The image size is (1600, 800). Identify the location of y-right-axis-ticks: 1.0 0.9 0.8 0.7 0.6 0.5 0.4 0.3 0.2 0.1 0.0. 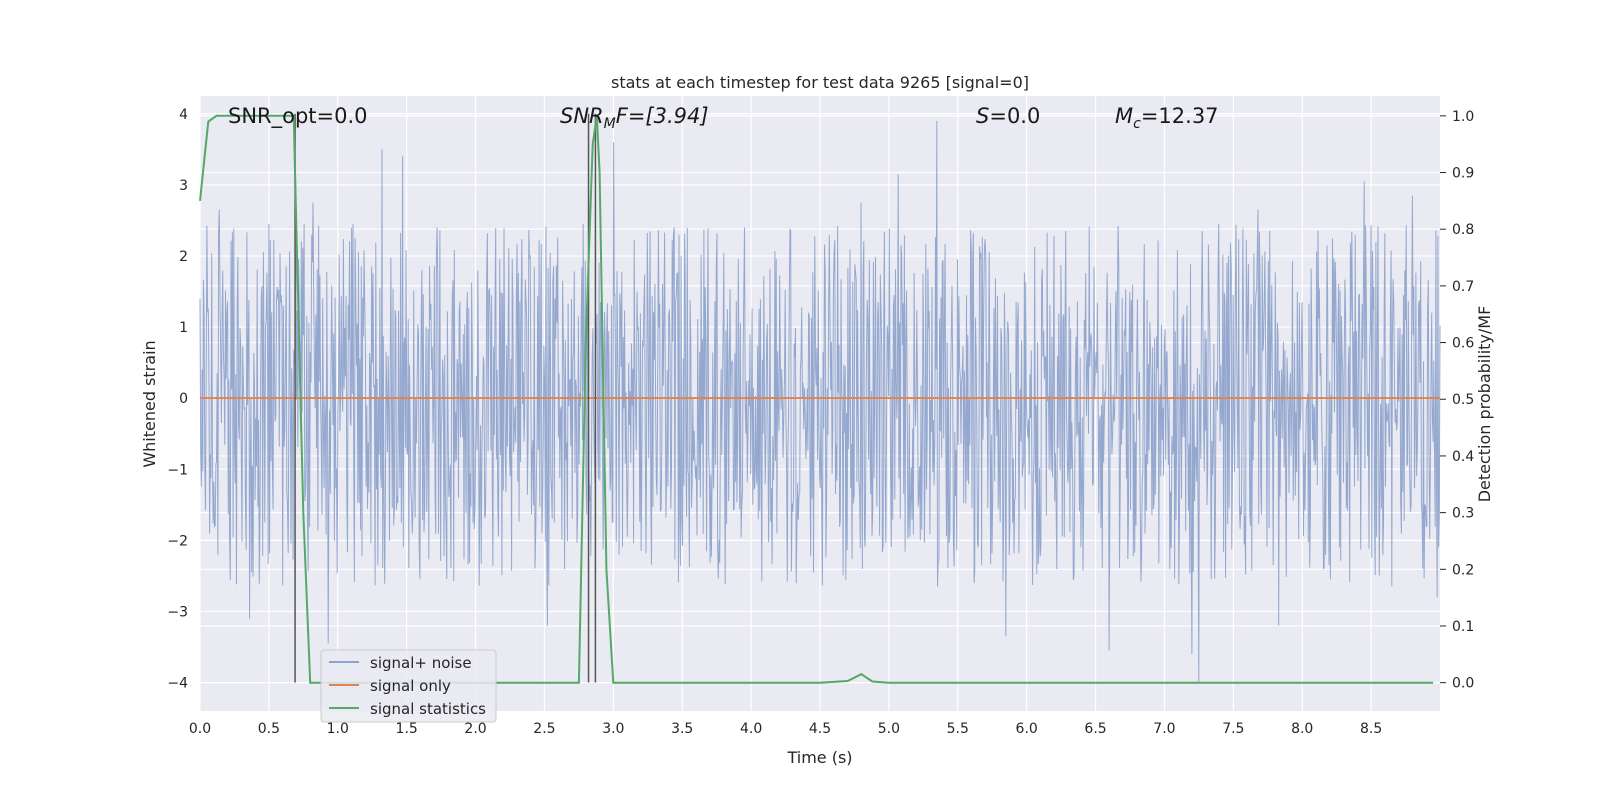
(1457, 400).